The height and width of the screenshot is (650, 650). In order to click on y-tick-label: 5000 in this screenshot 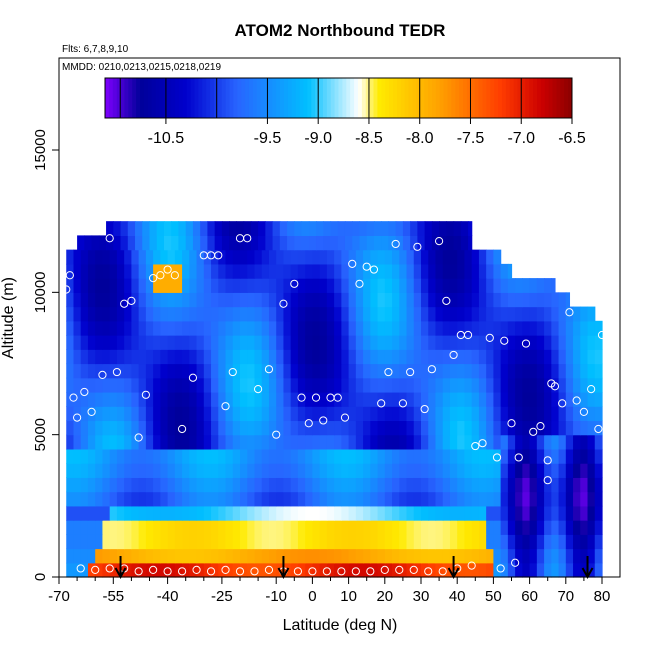, I will do `click(40, 434)`.